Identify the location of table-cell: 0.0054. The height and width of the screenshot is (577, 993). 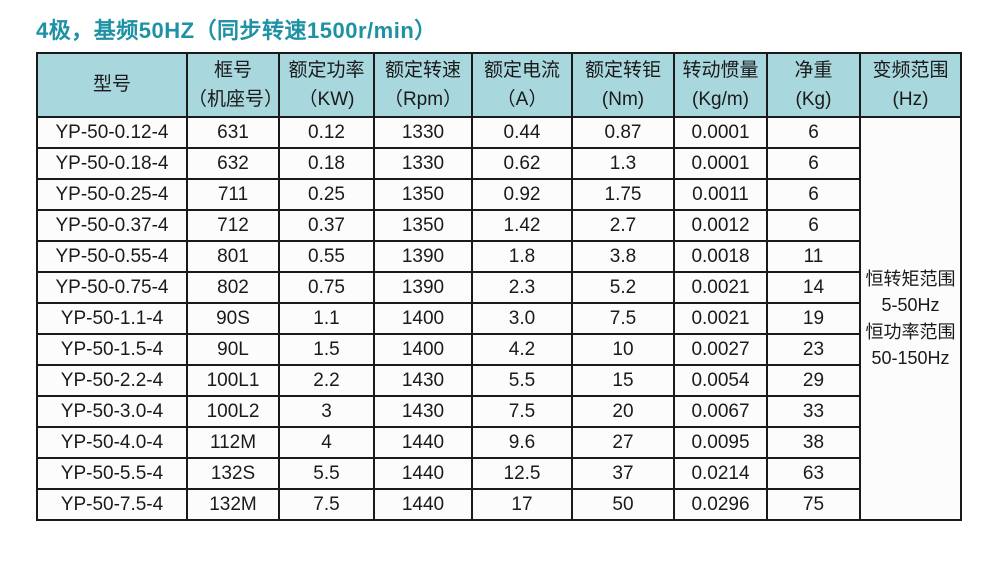
(720, 380).